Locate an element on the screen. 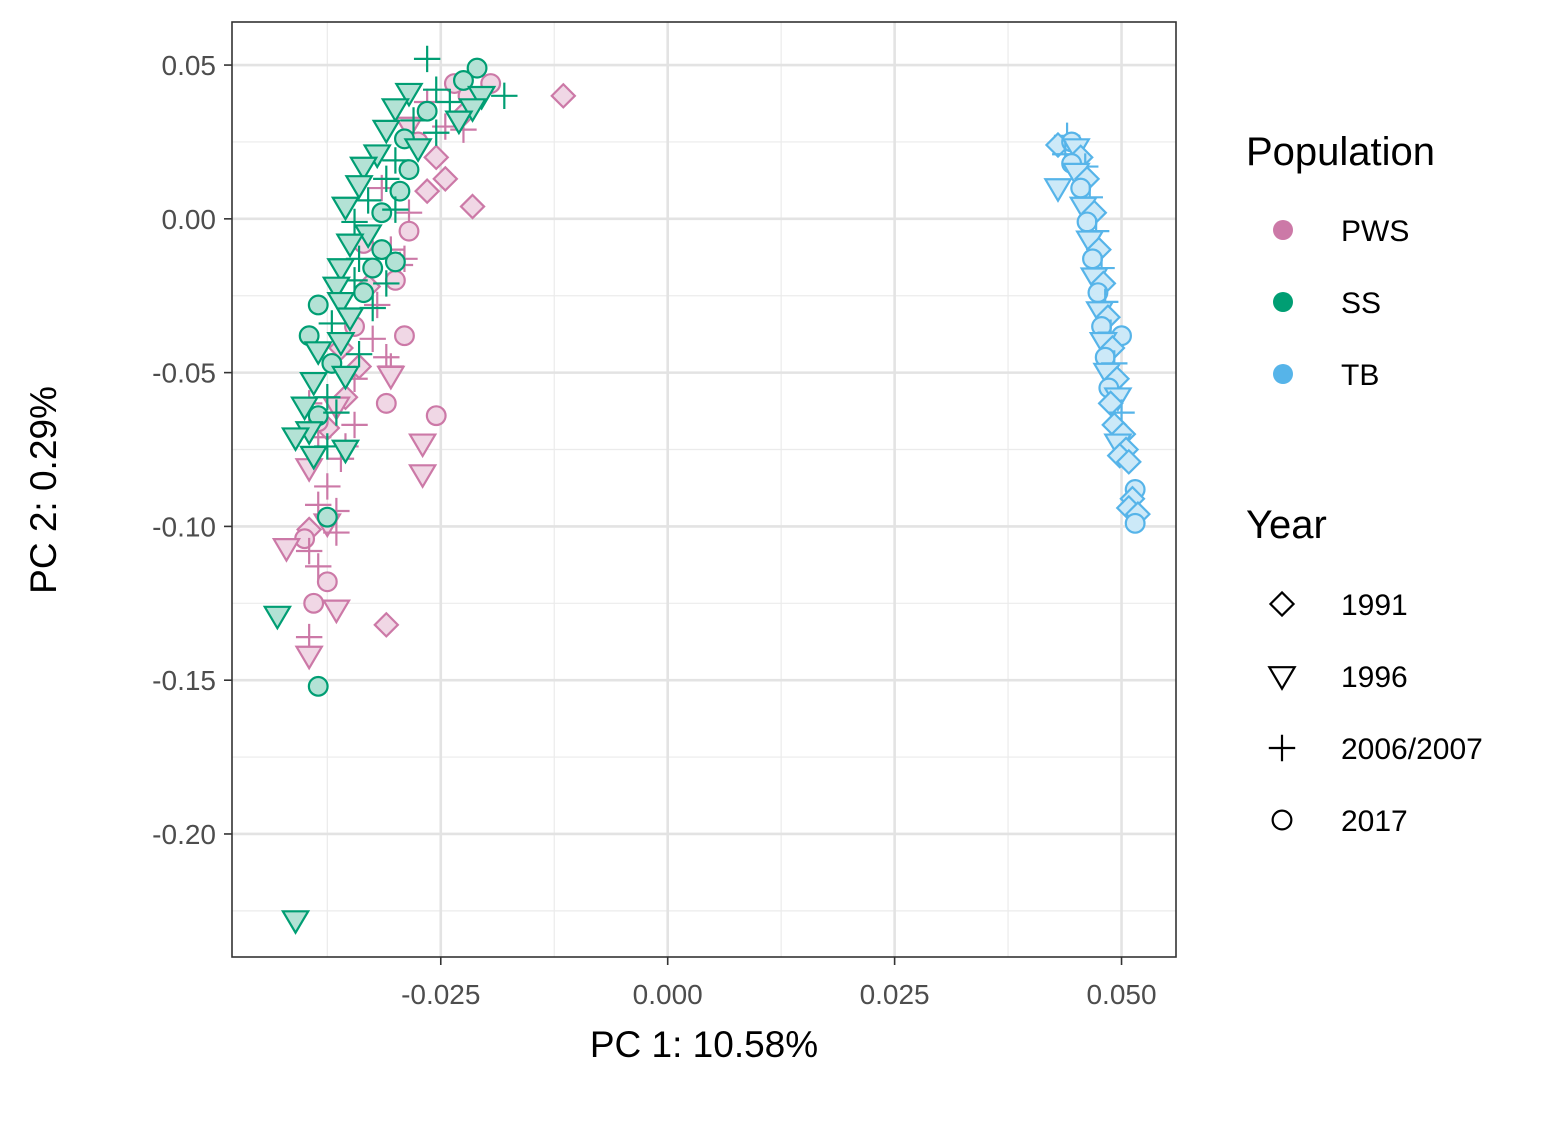 The height and width of the screenshot is (1145, 1560). legend-label-year: 1996 is located at coordinates (1374, 677).